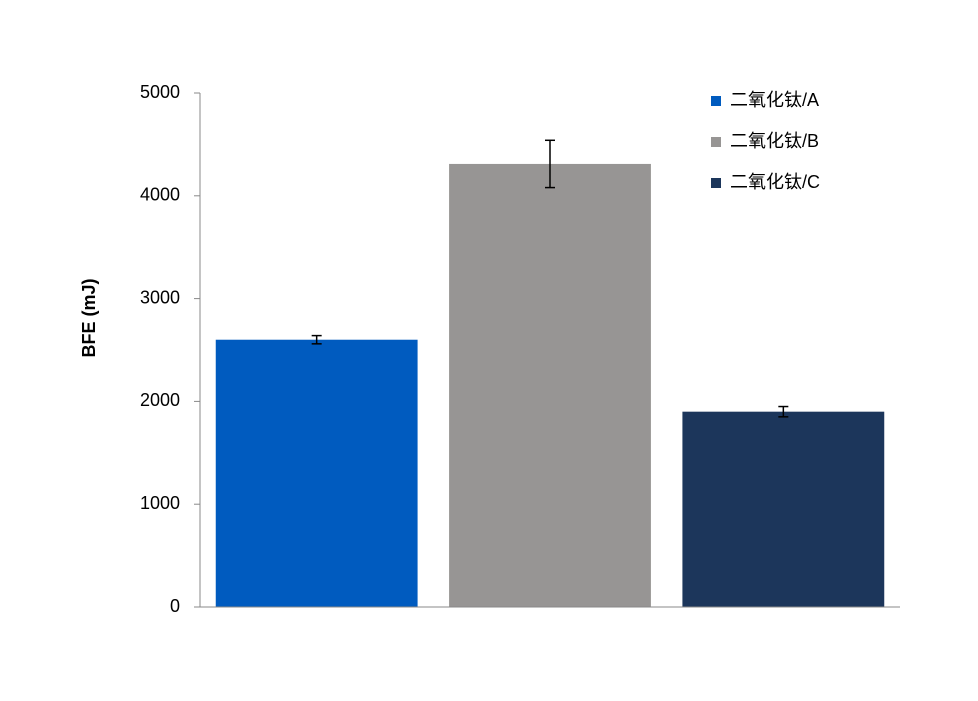 This screenshot has height=701, width=978. I want to click on legend-label: 二氧化钛/B, so click(774, 141).